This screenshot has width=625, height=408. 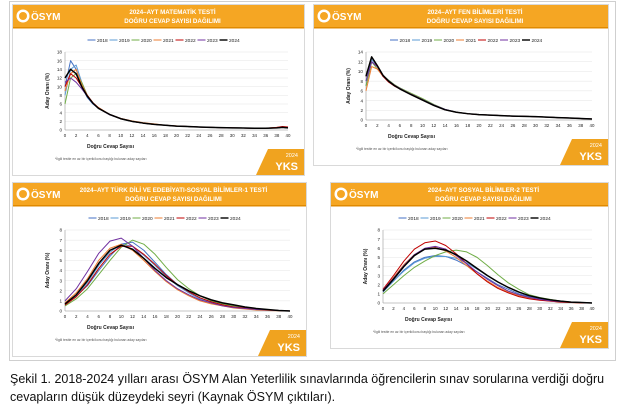 I want to click on title-banner, so click(x=469, y=194).